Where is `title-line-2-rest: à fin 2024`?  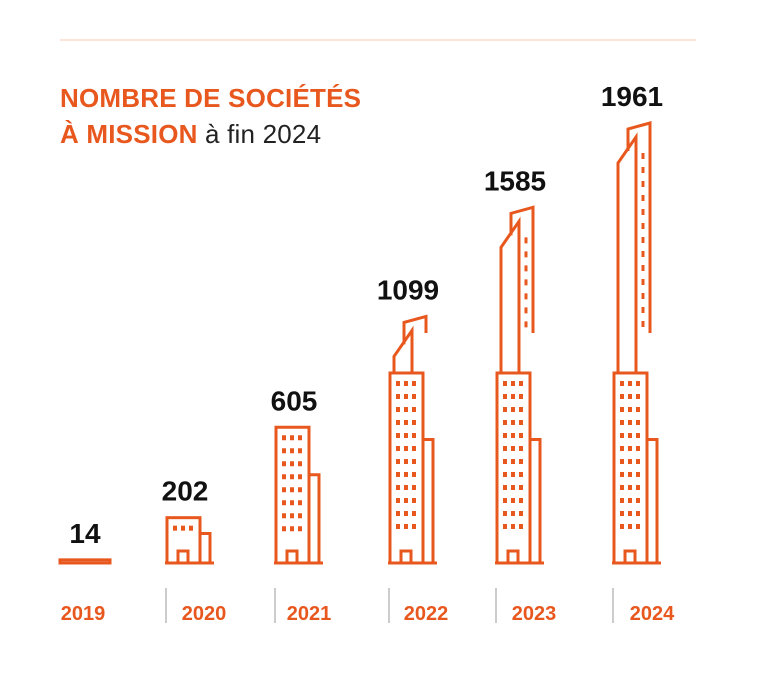
title-line-2-rest: à fin 2024 is located at coordinates (259, 134).